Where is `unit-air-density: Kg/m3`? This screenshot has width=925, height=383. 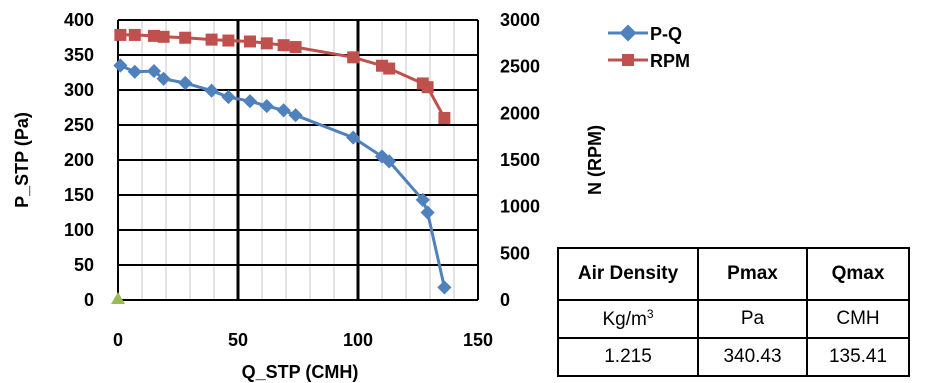 unit-air-density: Kg/m3 is located at coordinates (628, 319).